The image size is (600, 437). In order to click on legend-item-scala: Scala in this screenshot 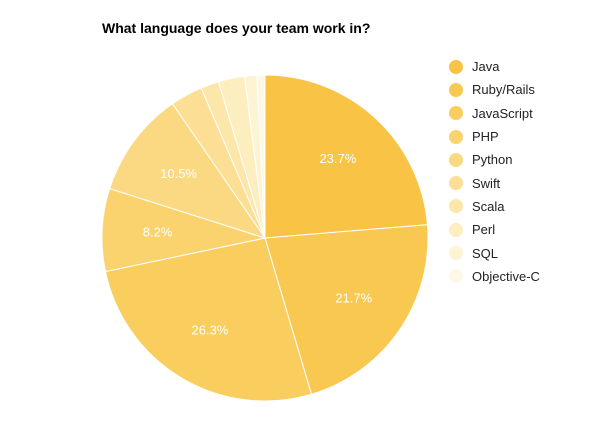, I will do `click(494, 206)`.